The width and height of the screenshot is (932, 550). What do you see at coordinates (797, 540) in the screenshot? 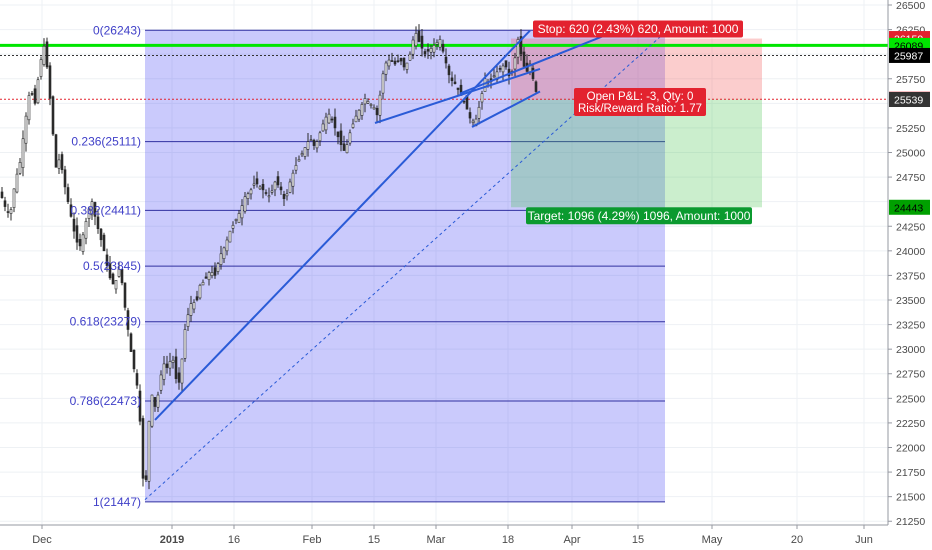
I see `time-tick-label: 20` at bounding box center [797, 540].